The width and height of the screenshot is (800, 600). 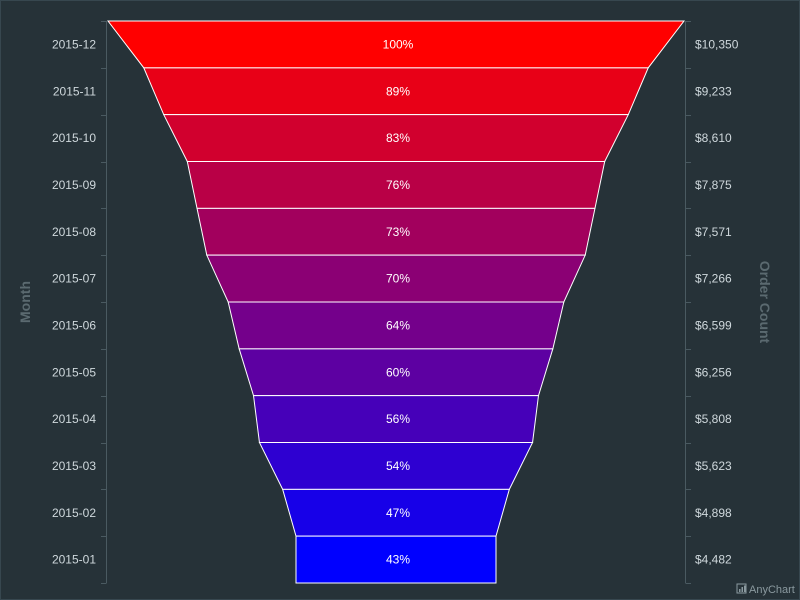 What do you see at coordinates (74, 466) in the screenshot?
I see `month-tick-label: 2015-03` at bounding box center [74, 466].